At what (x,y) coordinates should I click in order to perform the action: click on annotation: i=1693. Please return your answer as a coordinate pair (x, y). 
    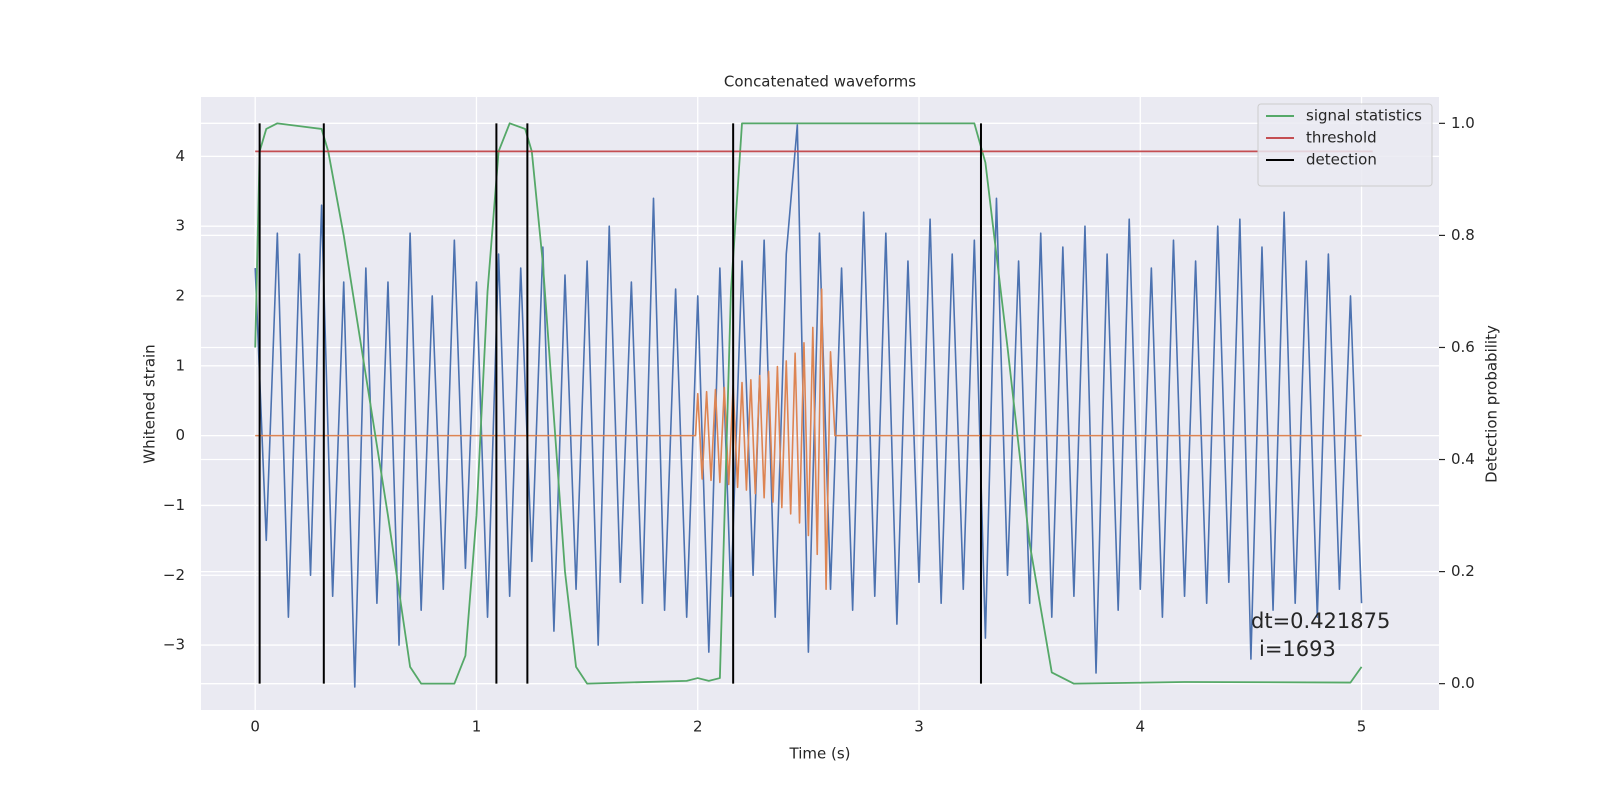
    Looking at the image, I should click on (1297, 649).